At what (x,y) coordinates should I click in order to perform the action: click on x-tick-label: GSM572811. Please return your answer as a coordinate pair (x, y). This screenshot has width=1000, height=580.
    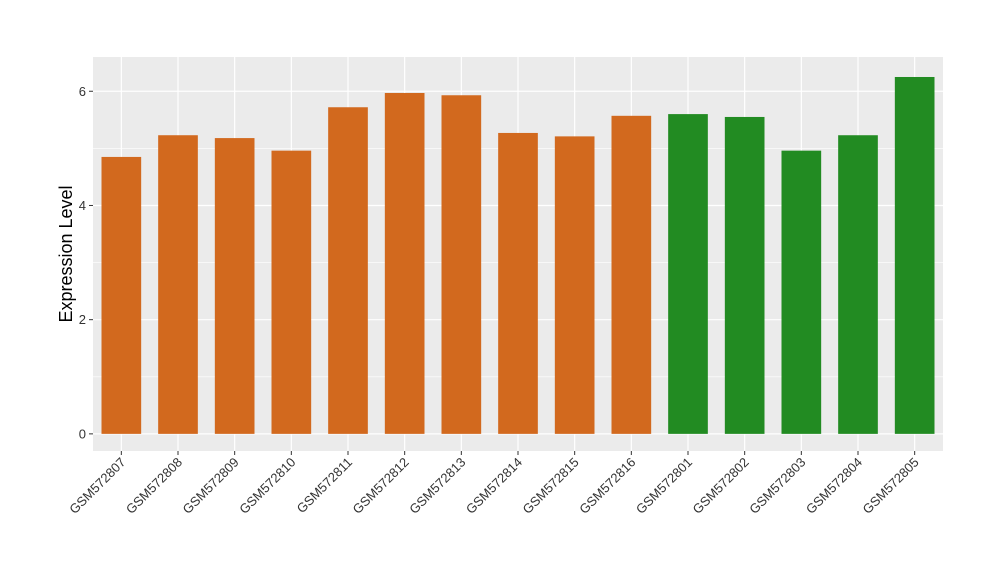
    Looking at the image, I should click on (325, 486).